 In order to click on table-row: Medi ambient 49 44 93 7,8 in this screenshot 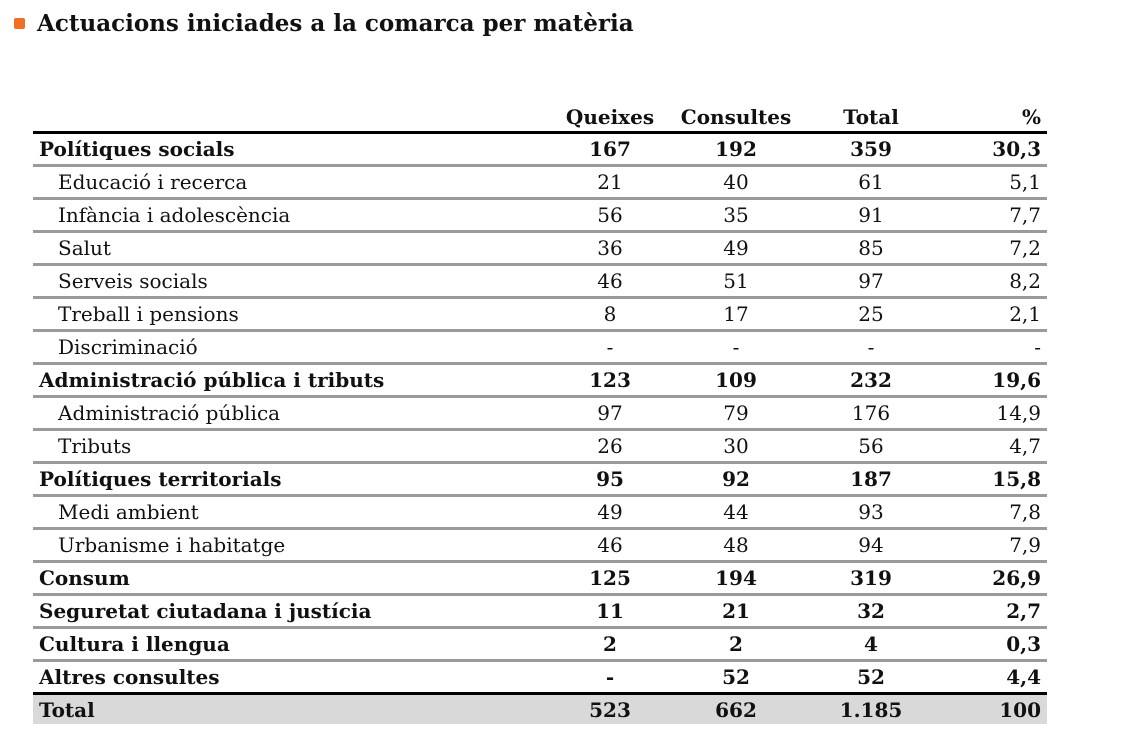, I will do `click(540, 512)`.